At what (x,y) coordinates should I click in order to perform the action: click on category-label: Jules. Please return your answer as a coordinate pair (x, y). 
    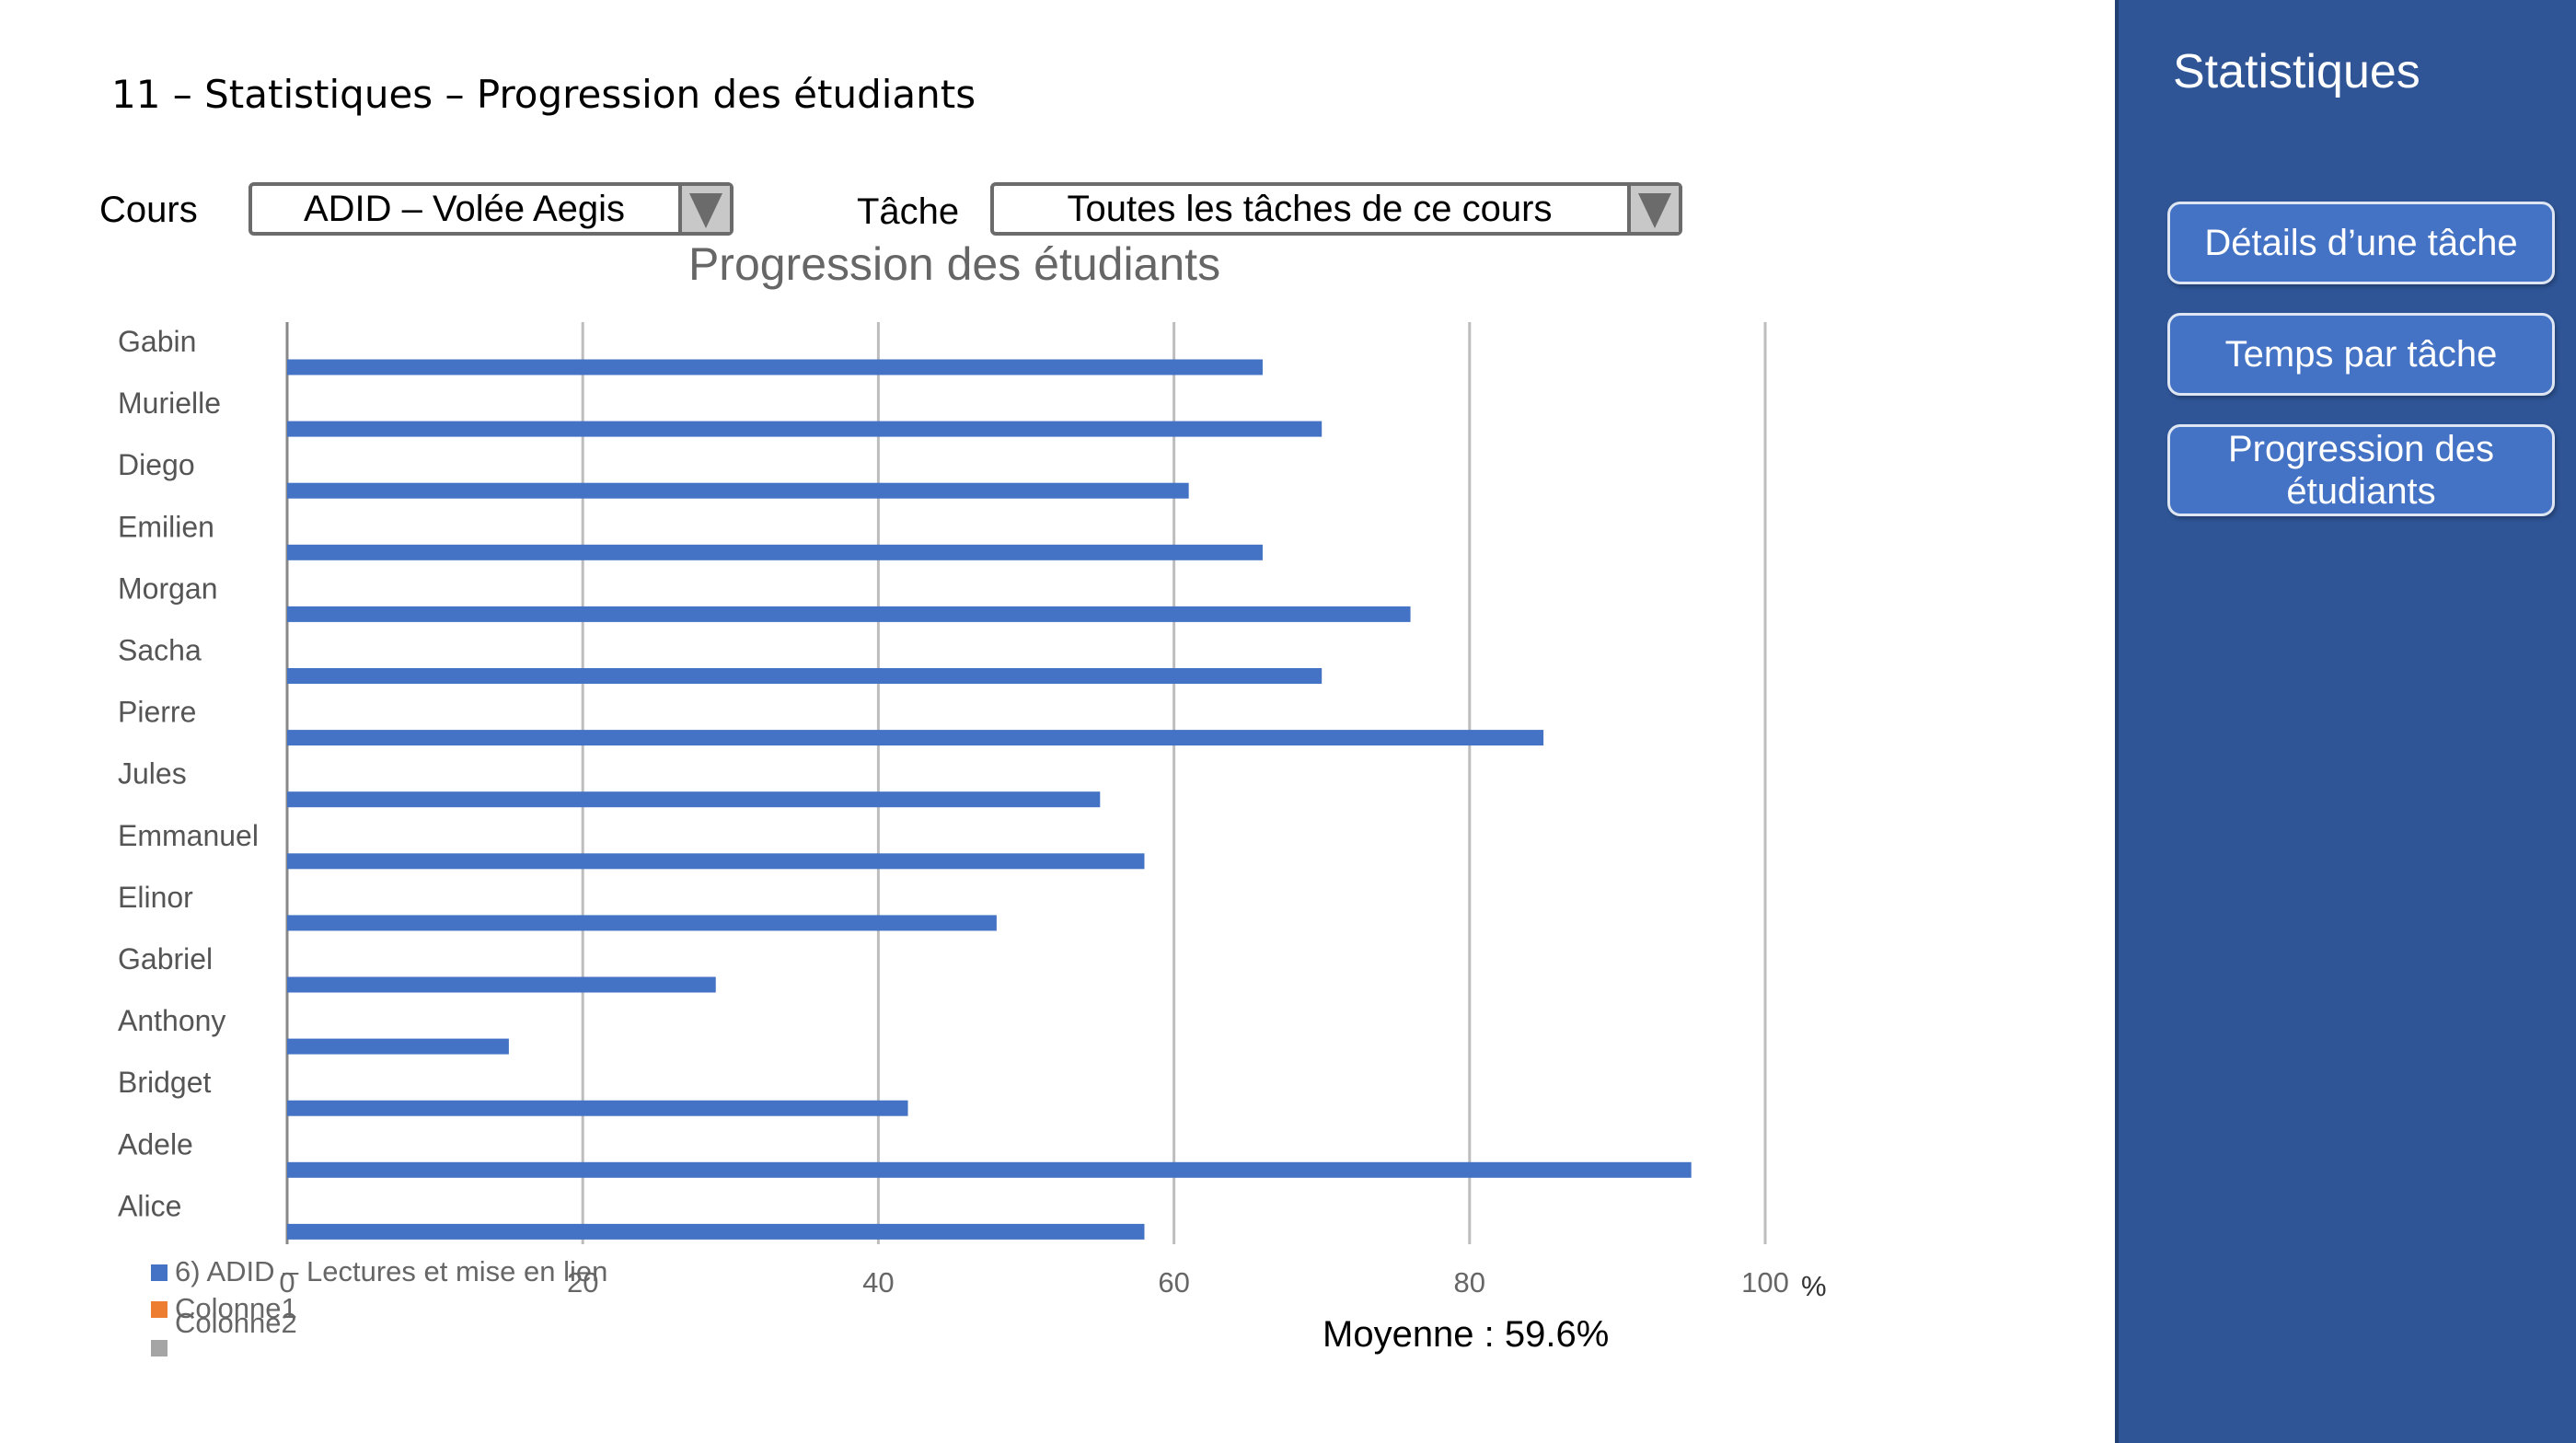
    Looking at the image, I should click on (152, 774).